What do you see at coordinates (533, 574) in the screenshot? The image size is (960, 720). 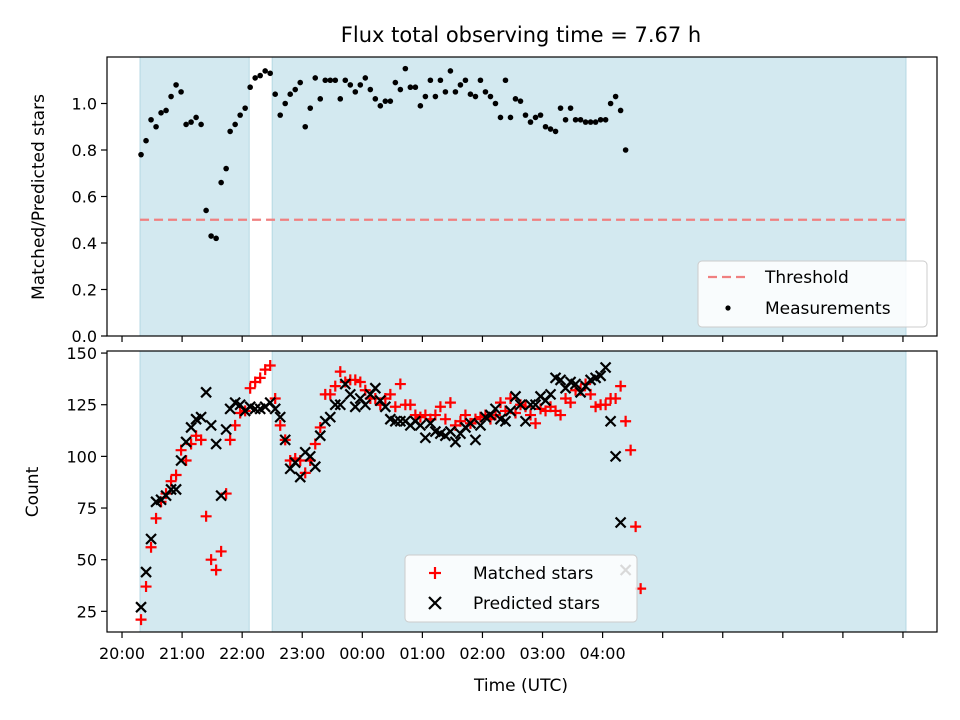 I see `legend-matched-label: Matched stars` at bounding box center [533, 574].